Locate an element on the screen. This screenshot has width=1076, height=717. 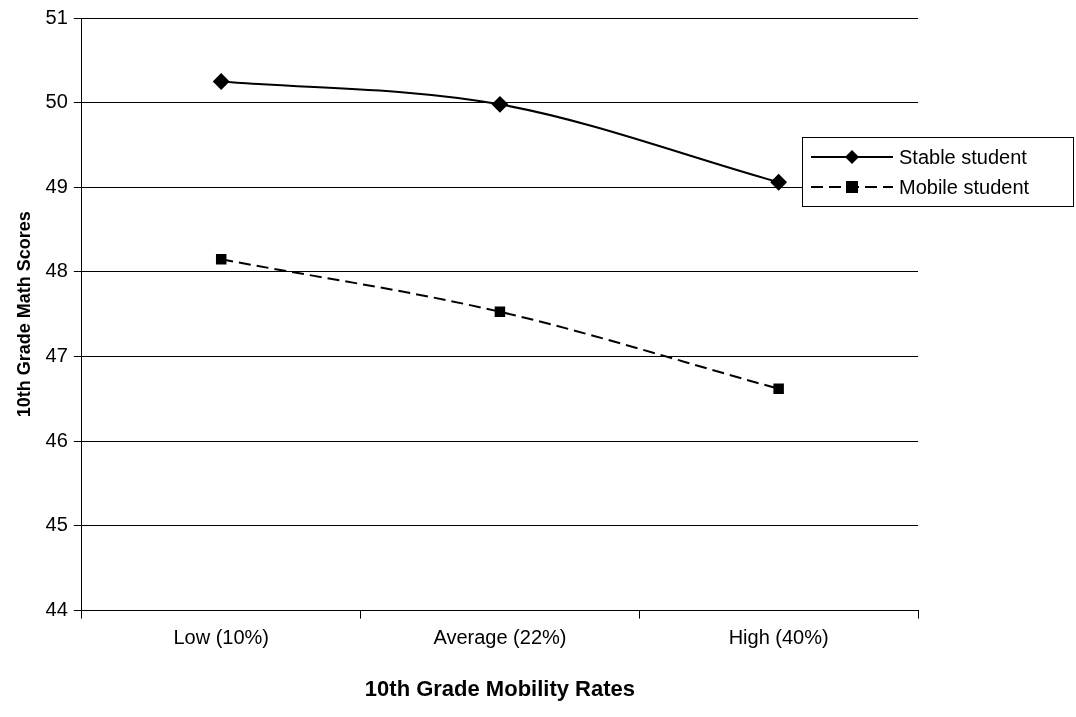
legend-label: Stable student is located at coordinates (963, 157).